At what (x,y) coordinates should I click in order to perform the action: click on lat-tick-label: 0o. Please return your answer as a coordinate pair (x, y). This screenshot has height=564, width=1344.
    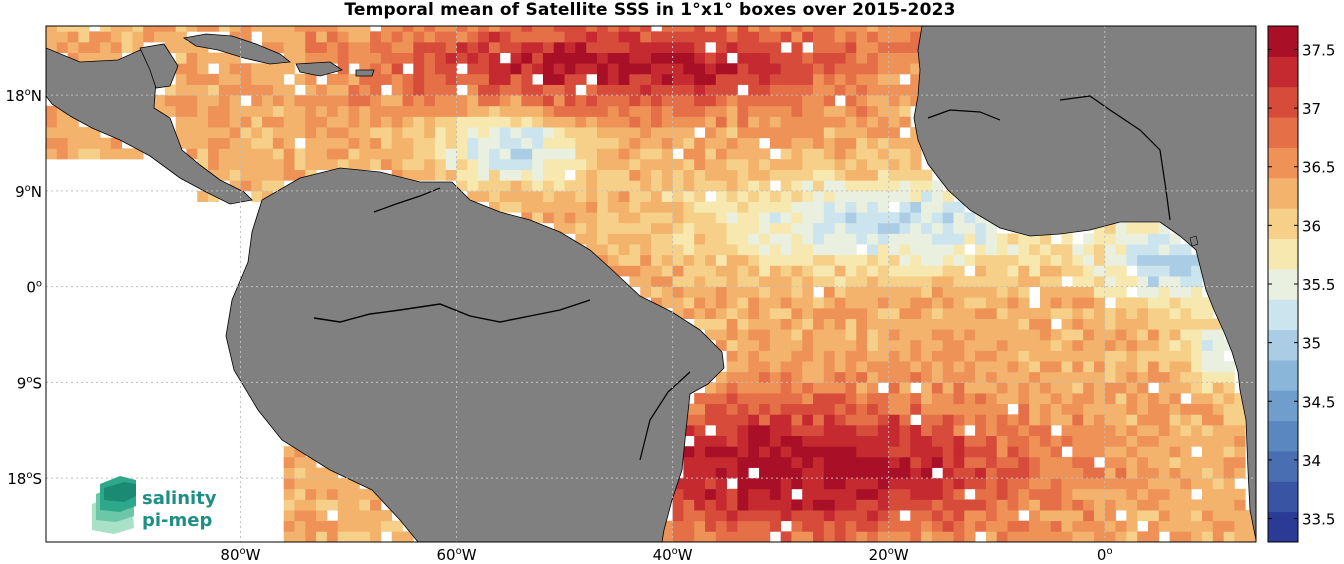
    Looking at the image, I should click on (34, 288).